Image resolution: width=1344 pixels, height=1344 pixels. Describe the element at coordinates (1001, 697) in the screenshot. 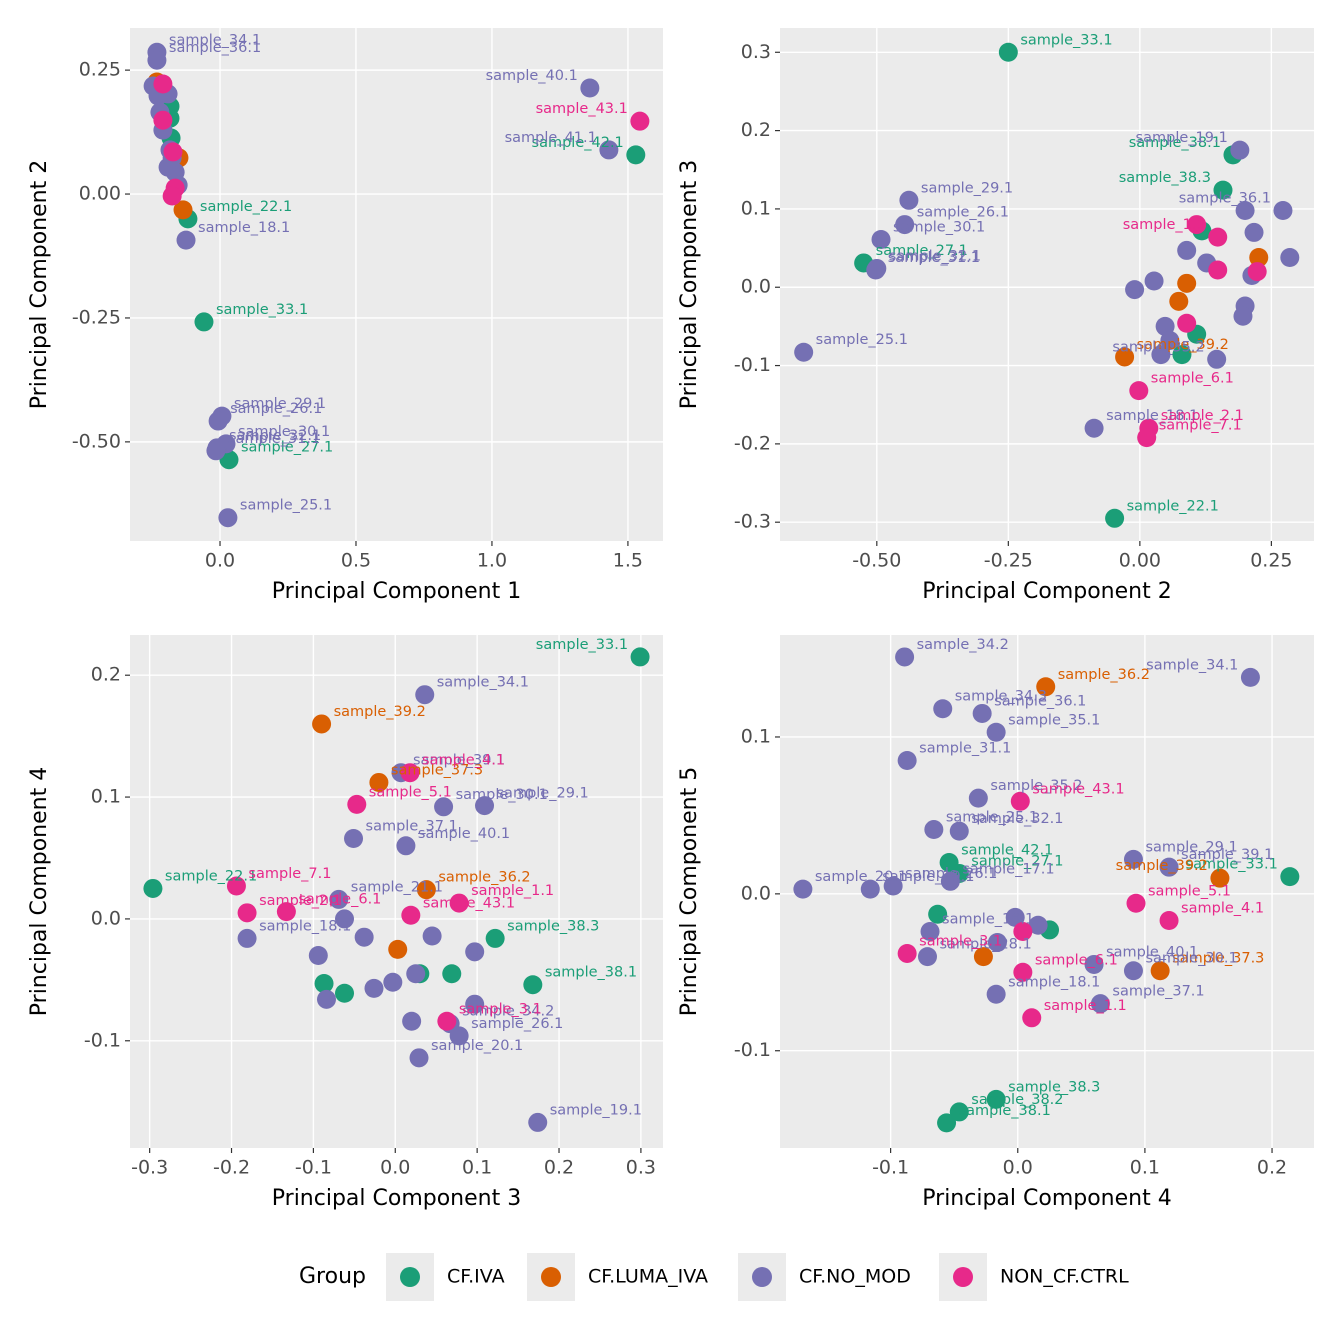

I see `point-label: sample_34.3` at that location.